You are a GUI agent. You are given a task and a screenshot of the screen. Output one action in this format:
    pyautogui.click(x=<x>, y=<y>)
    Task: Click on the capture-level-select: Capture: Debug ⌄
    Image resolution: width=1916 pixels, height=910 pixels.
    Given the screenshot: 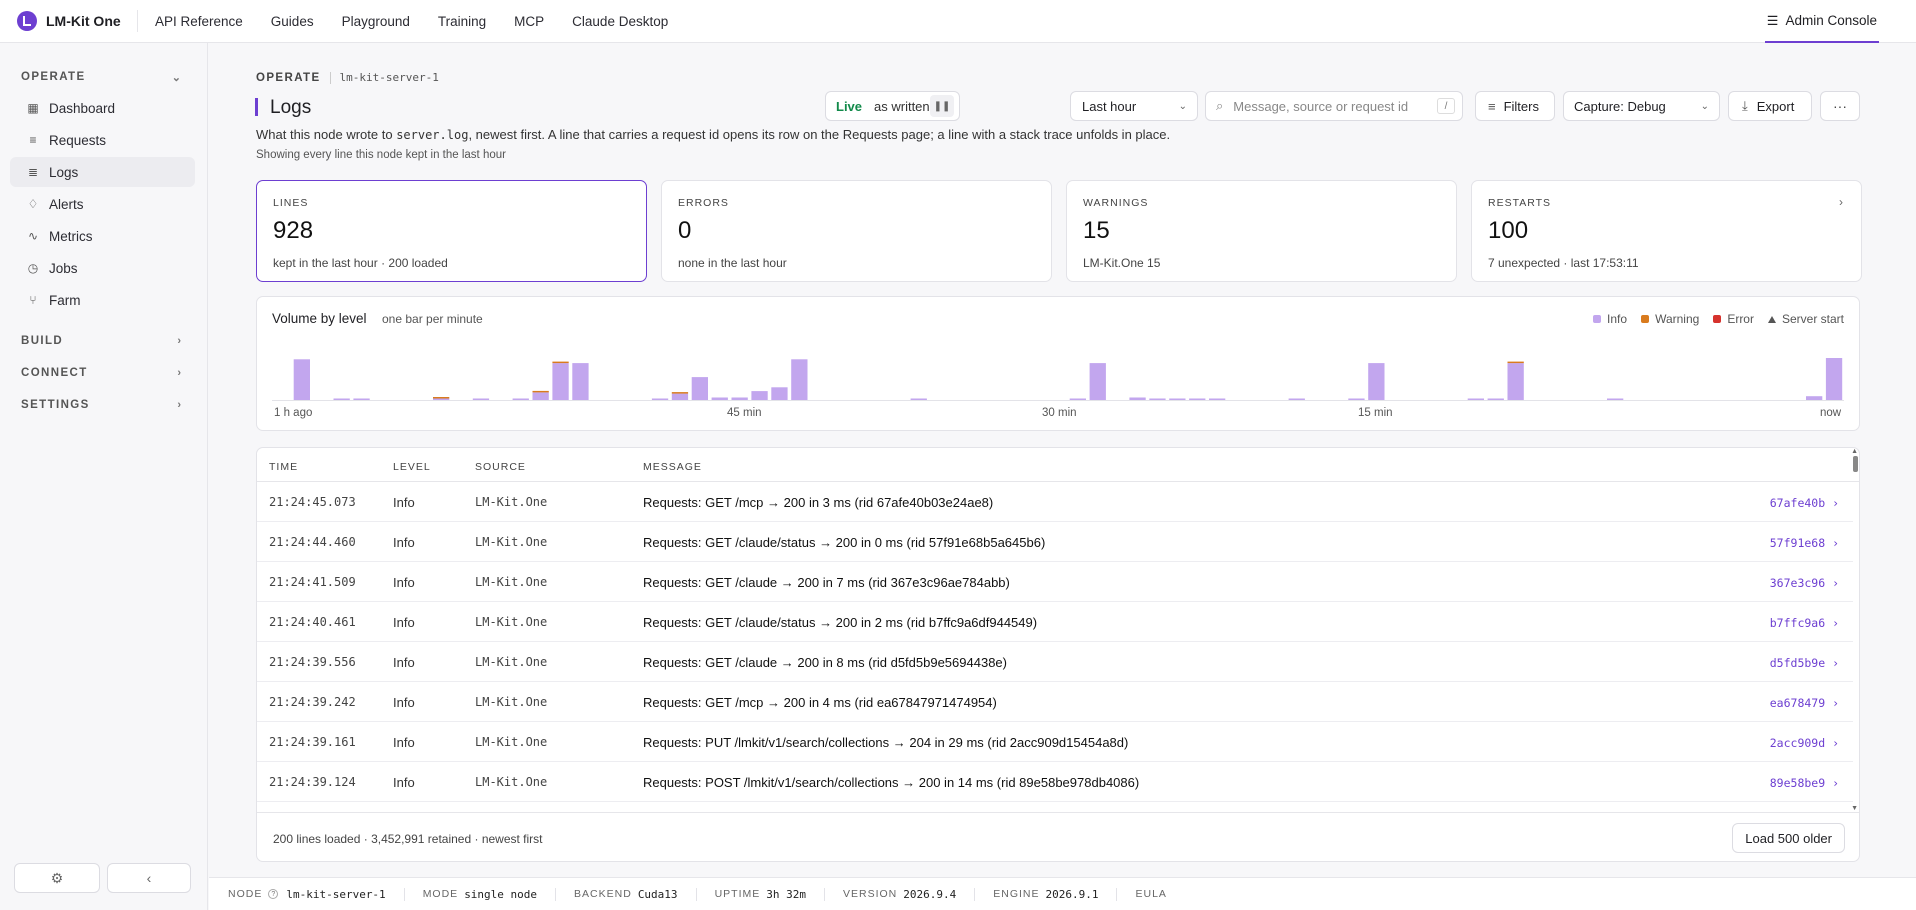 What is the action you would take?
    pyautogui.click(x=1641, y=106)
    